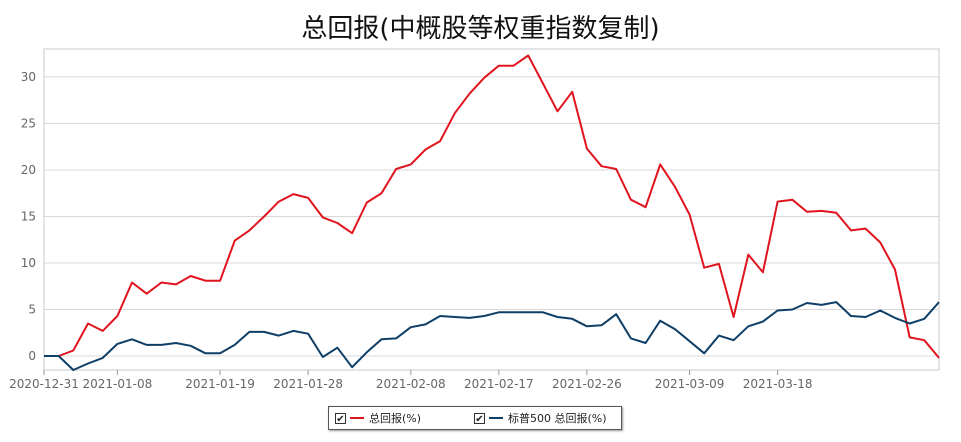 The height and width of the screenshot is (442, 961). Describe the element at coordinates (28, 263) in the screenshot. I see `y-tick-label: 10` at that location.